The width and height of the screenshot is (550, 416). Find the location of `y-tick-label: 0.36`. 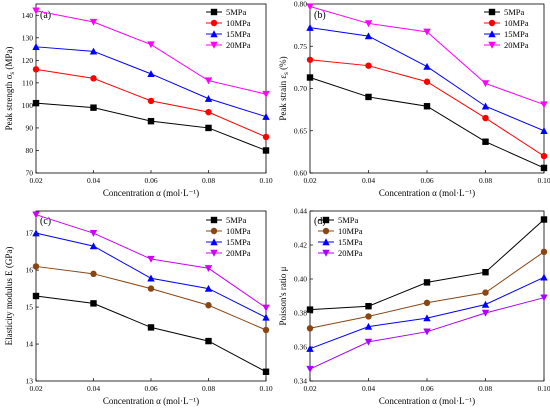

y-tick-label: 0.36 is located at coordinates (300, 347).